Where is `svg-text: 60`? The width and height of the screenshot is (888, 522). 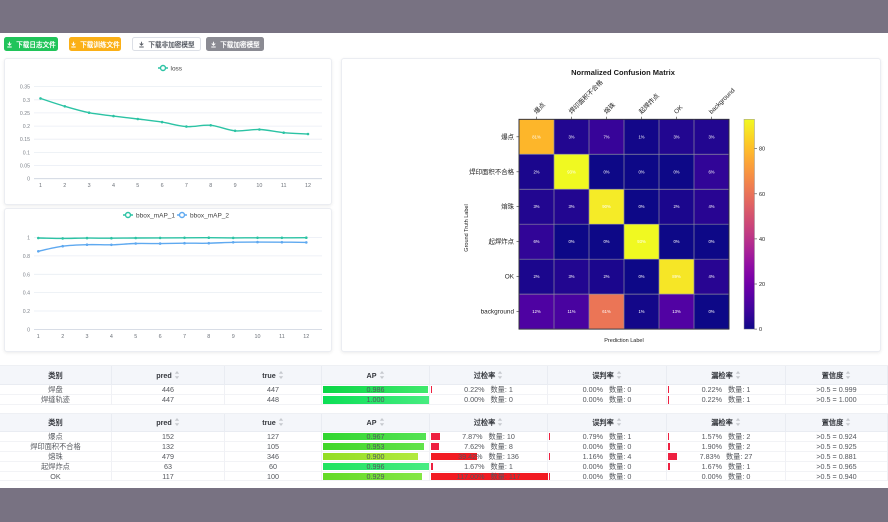 svg-text: 60 is located at coordinates (762, 195).